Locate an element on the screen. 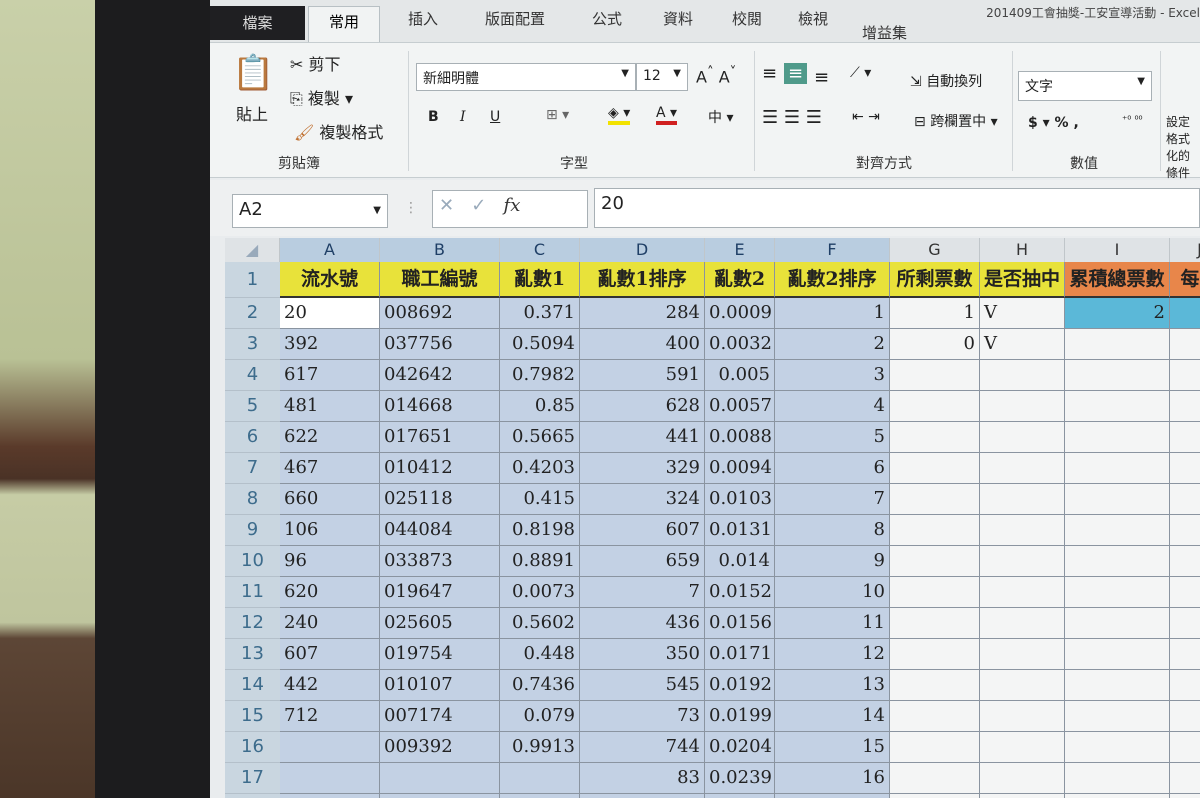 This screenshot has height=798, width=1200. cell-D14: 545 is located at coordinates (642, 685).